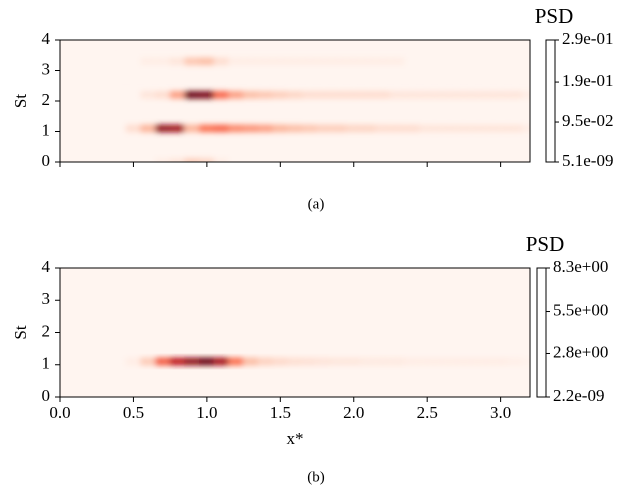  Describe the element at coordinates (587, 80) in the screenshot. I see `colorbar-tick-label: 1.9e-01` at that location.